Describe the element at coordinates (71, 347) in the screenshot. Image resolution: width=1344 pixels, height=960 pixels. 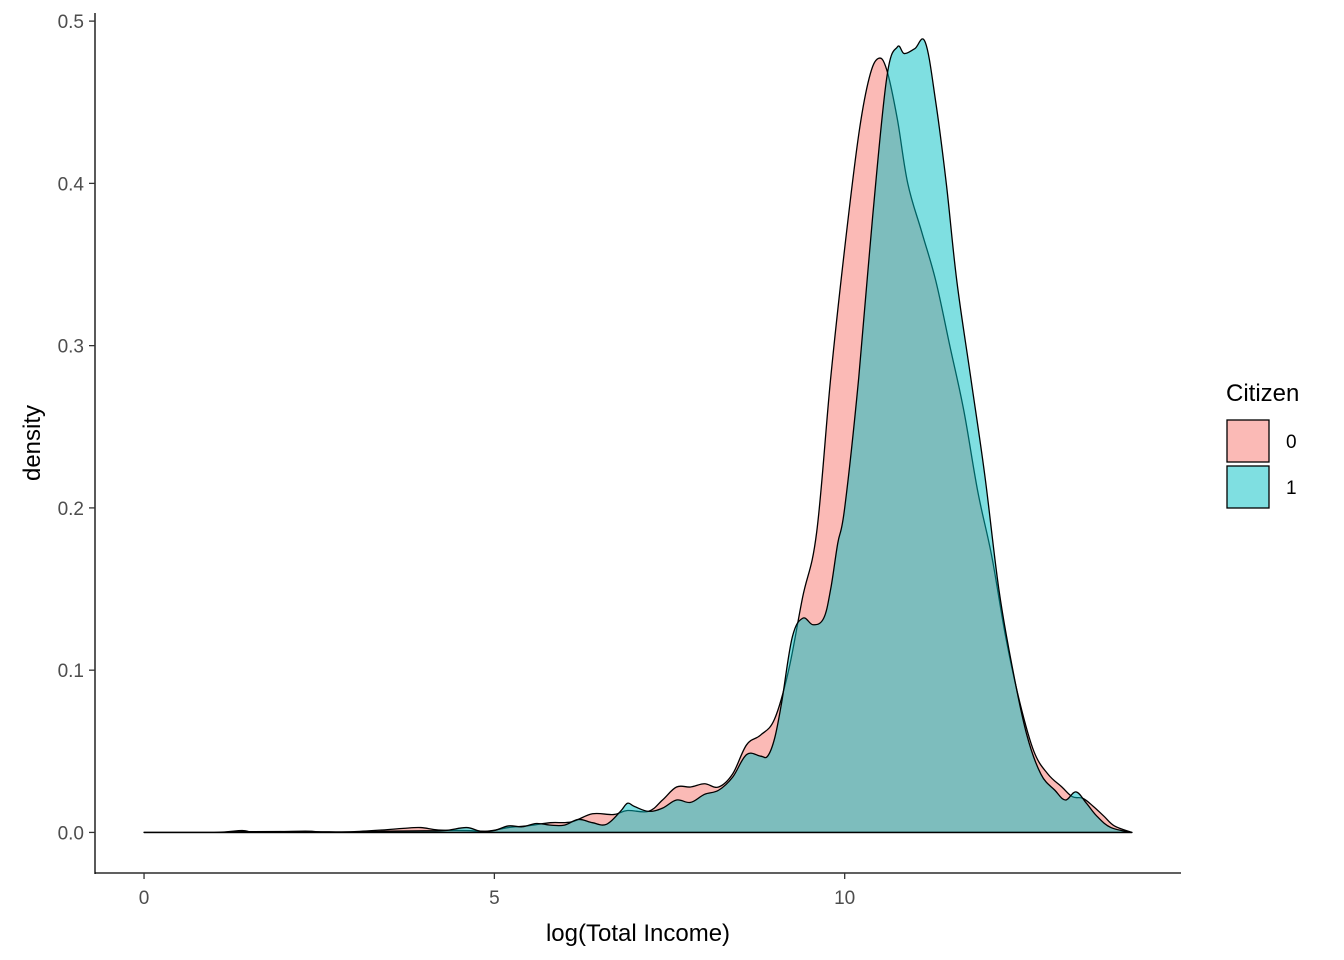
I see `y-tick-label: 0.3` at that location.